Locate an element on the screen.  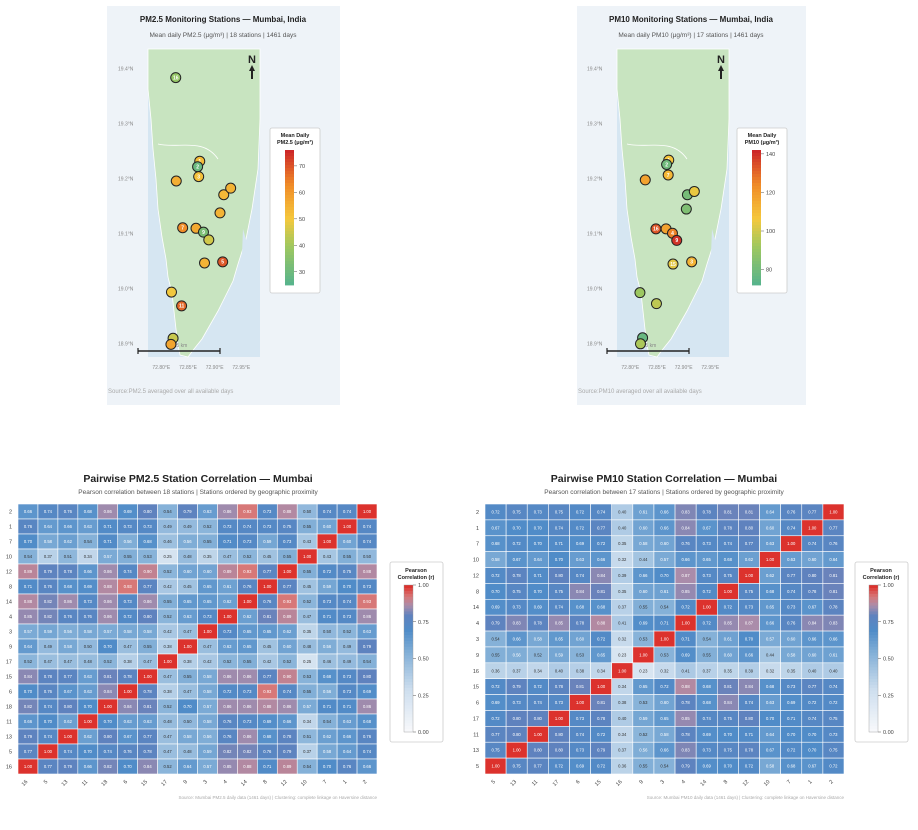
heatmap-cell-value: 0.60 is located at coordinates (664, 702).